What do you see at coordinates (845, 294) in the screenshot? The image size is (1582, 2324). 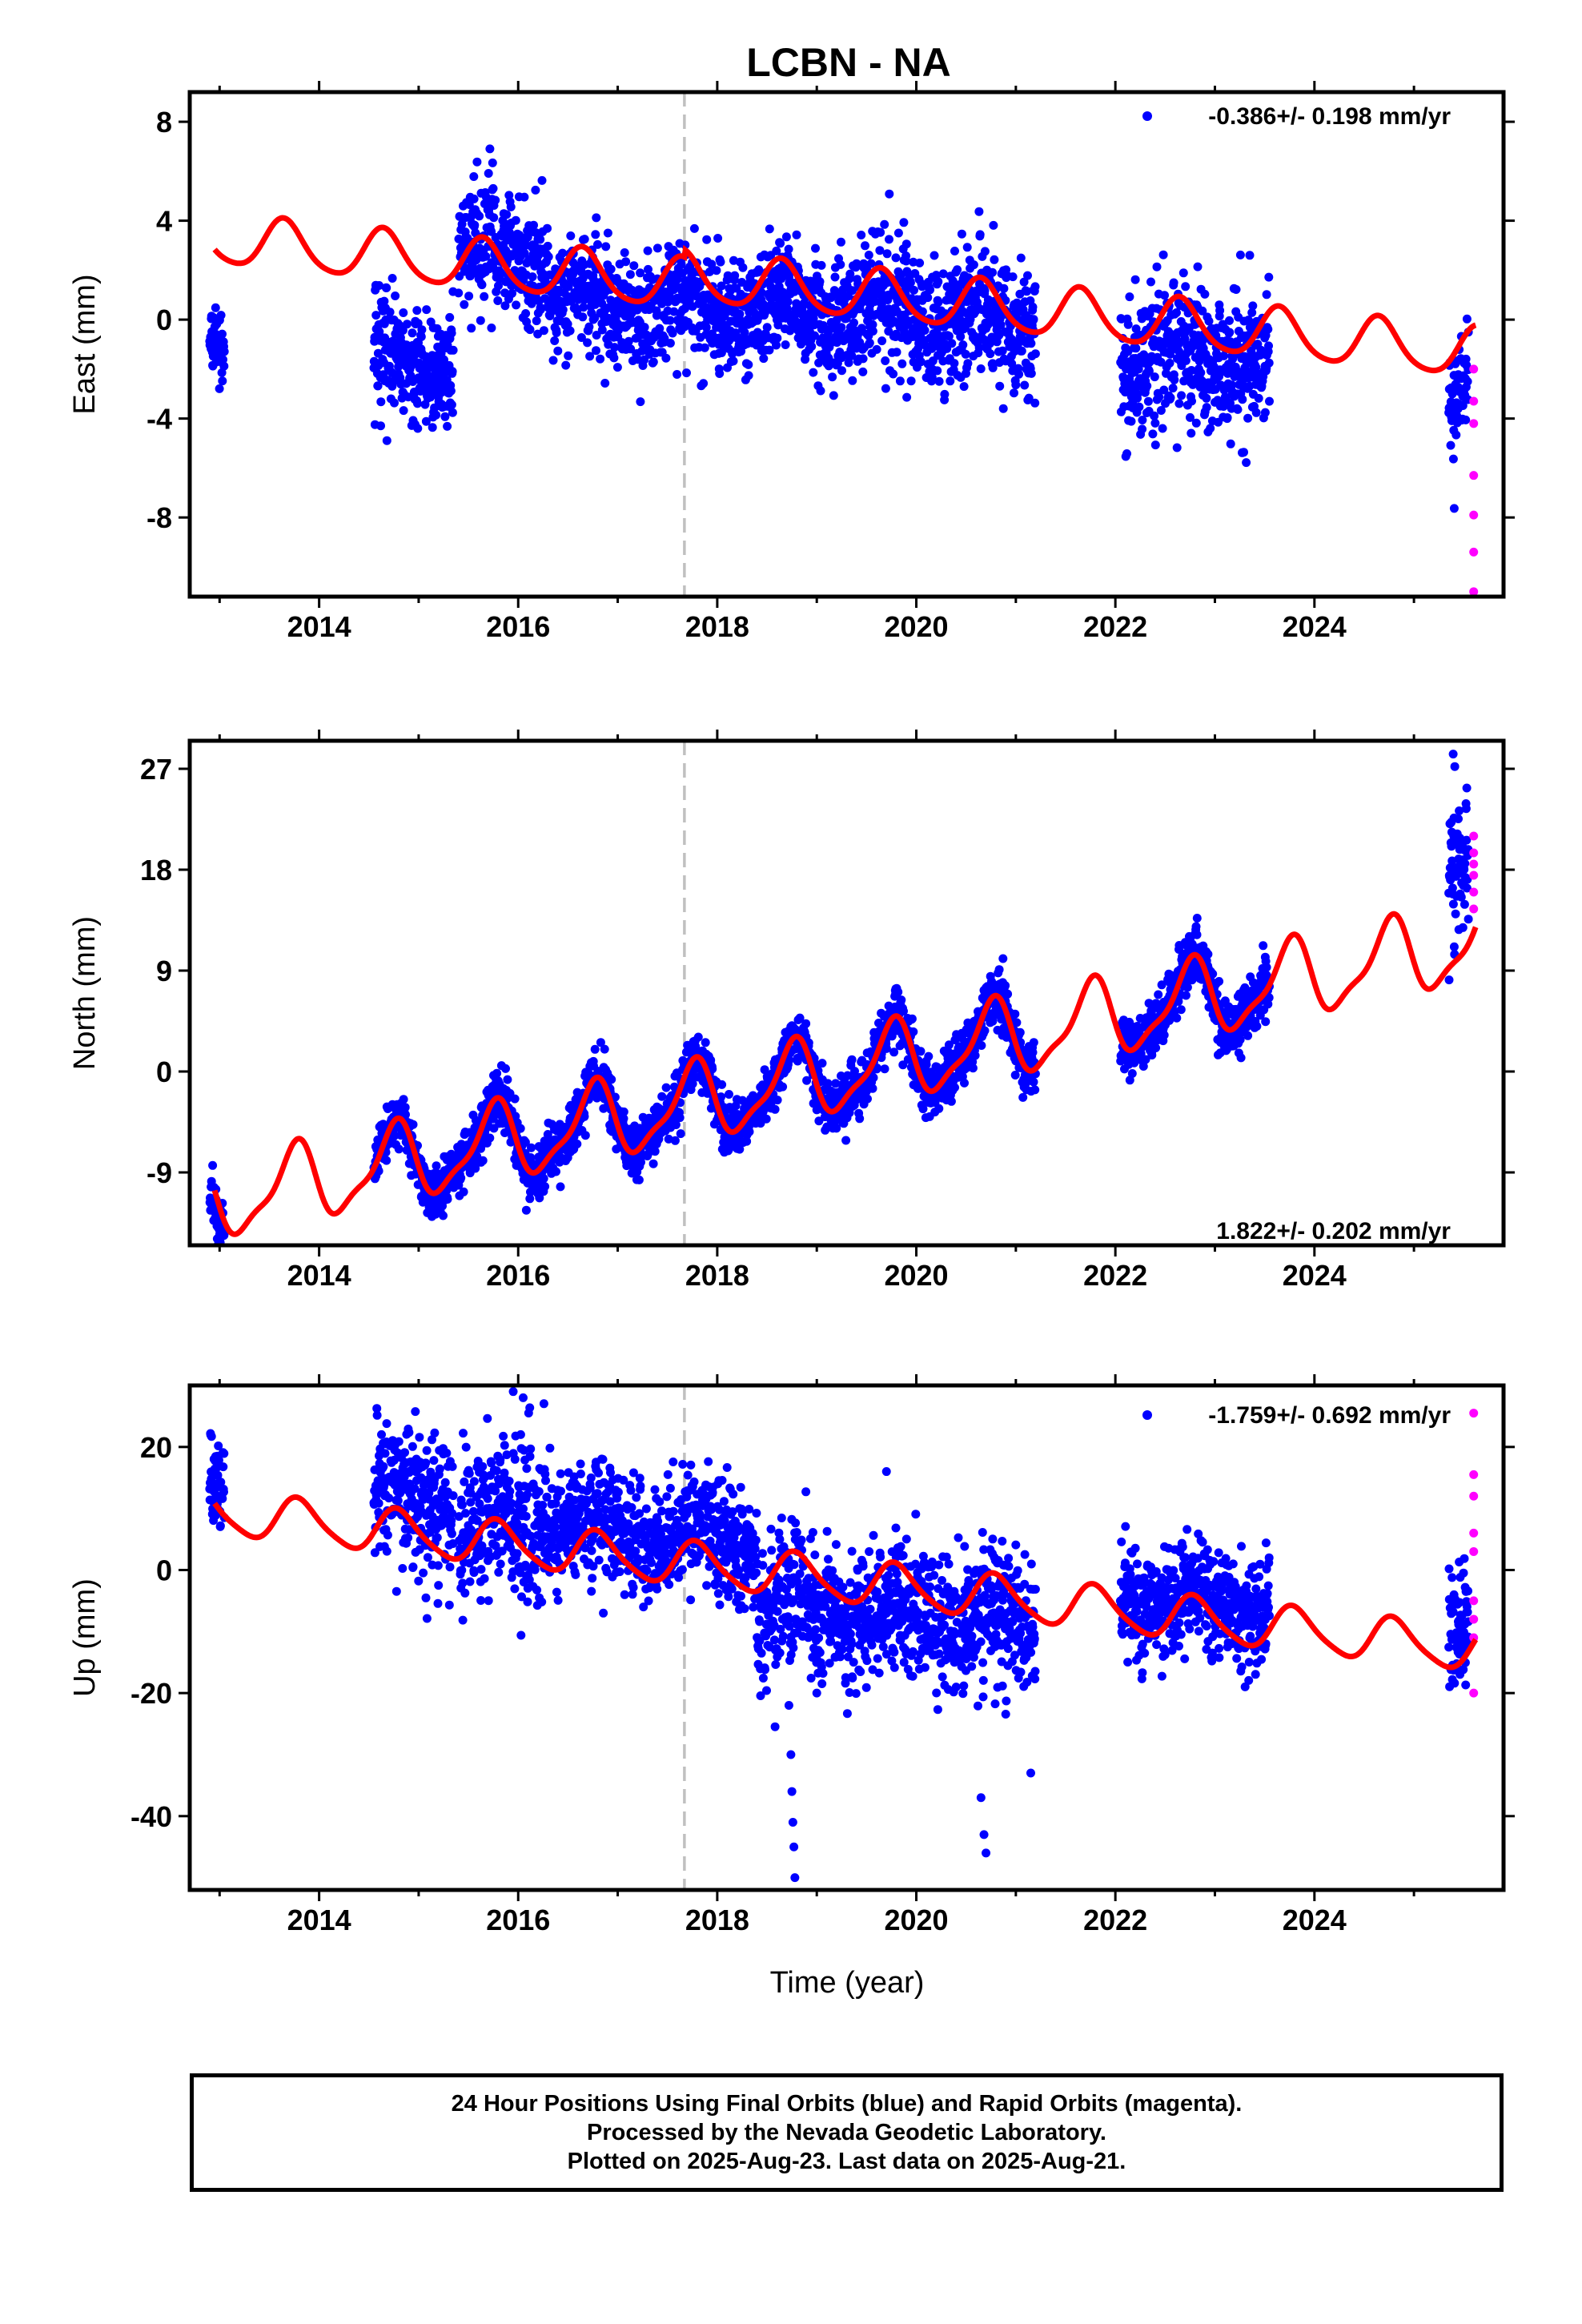 I see `model-curve` at bounding box center [845, 294].